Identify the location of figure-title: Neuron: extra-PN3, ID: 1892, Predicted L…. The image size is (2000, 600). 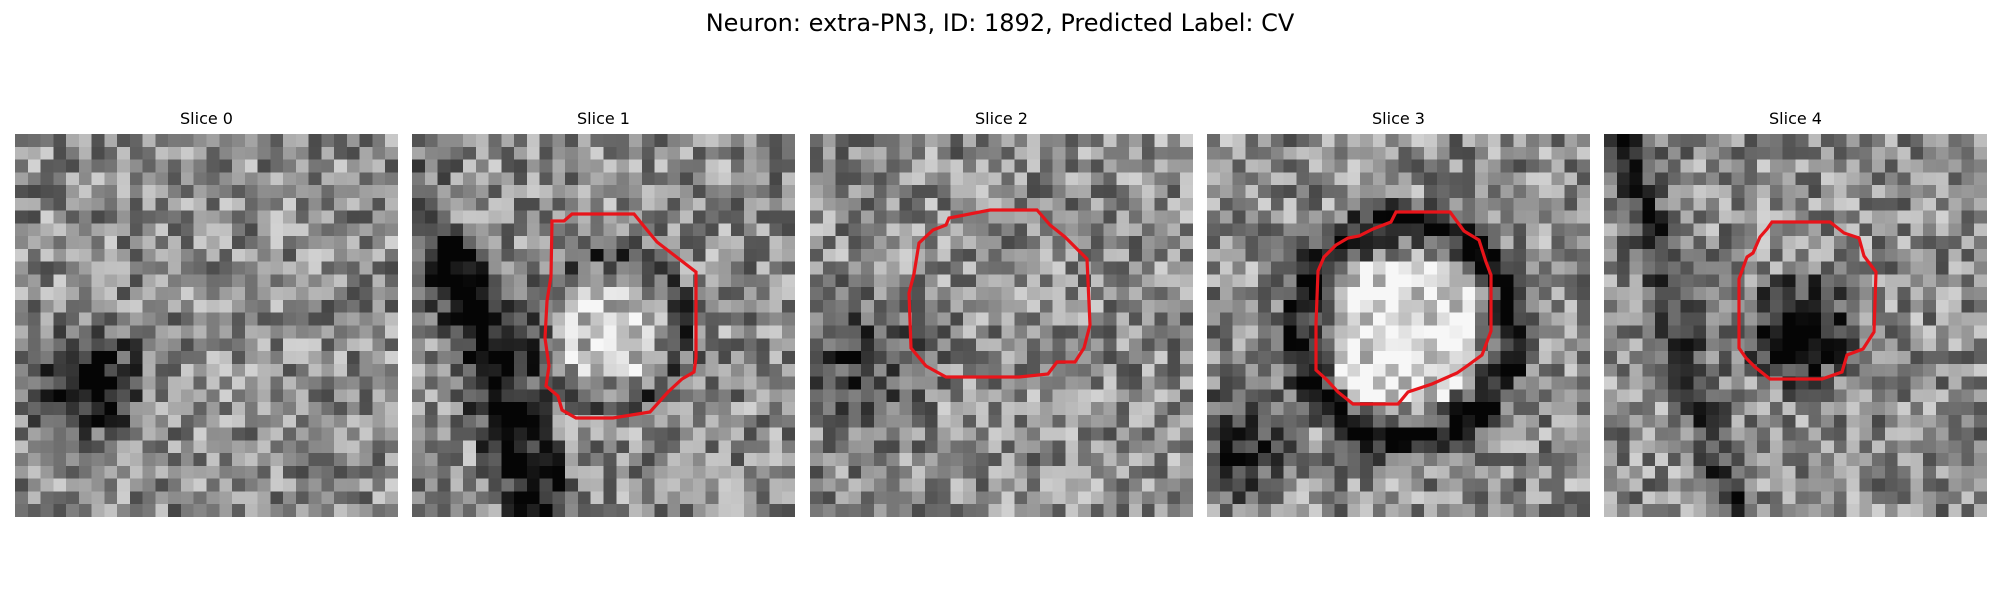
(1000, 23).